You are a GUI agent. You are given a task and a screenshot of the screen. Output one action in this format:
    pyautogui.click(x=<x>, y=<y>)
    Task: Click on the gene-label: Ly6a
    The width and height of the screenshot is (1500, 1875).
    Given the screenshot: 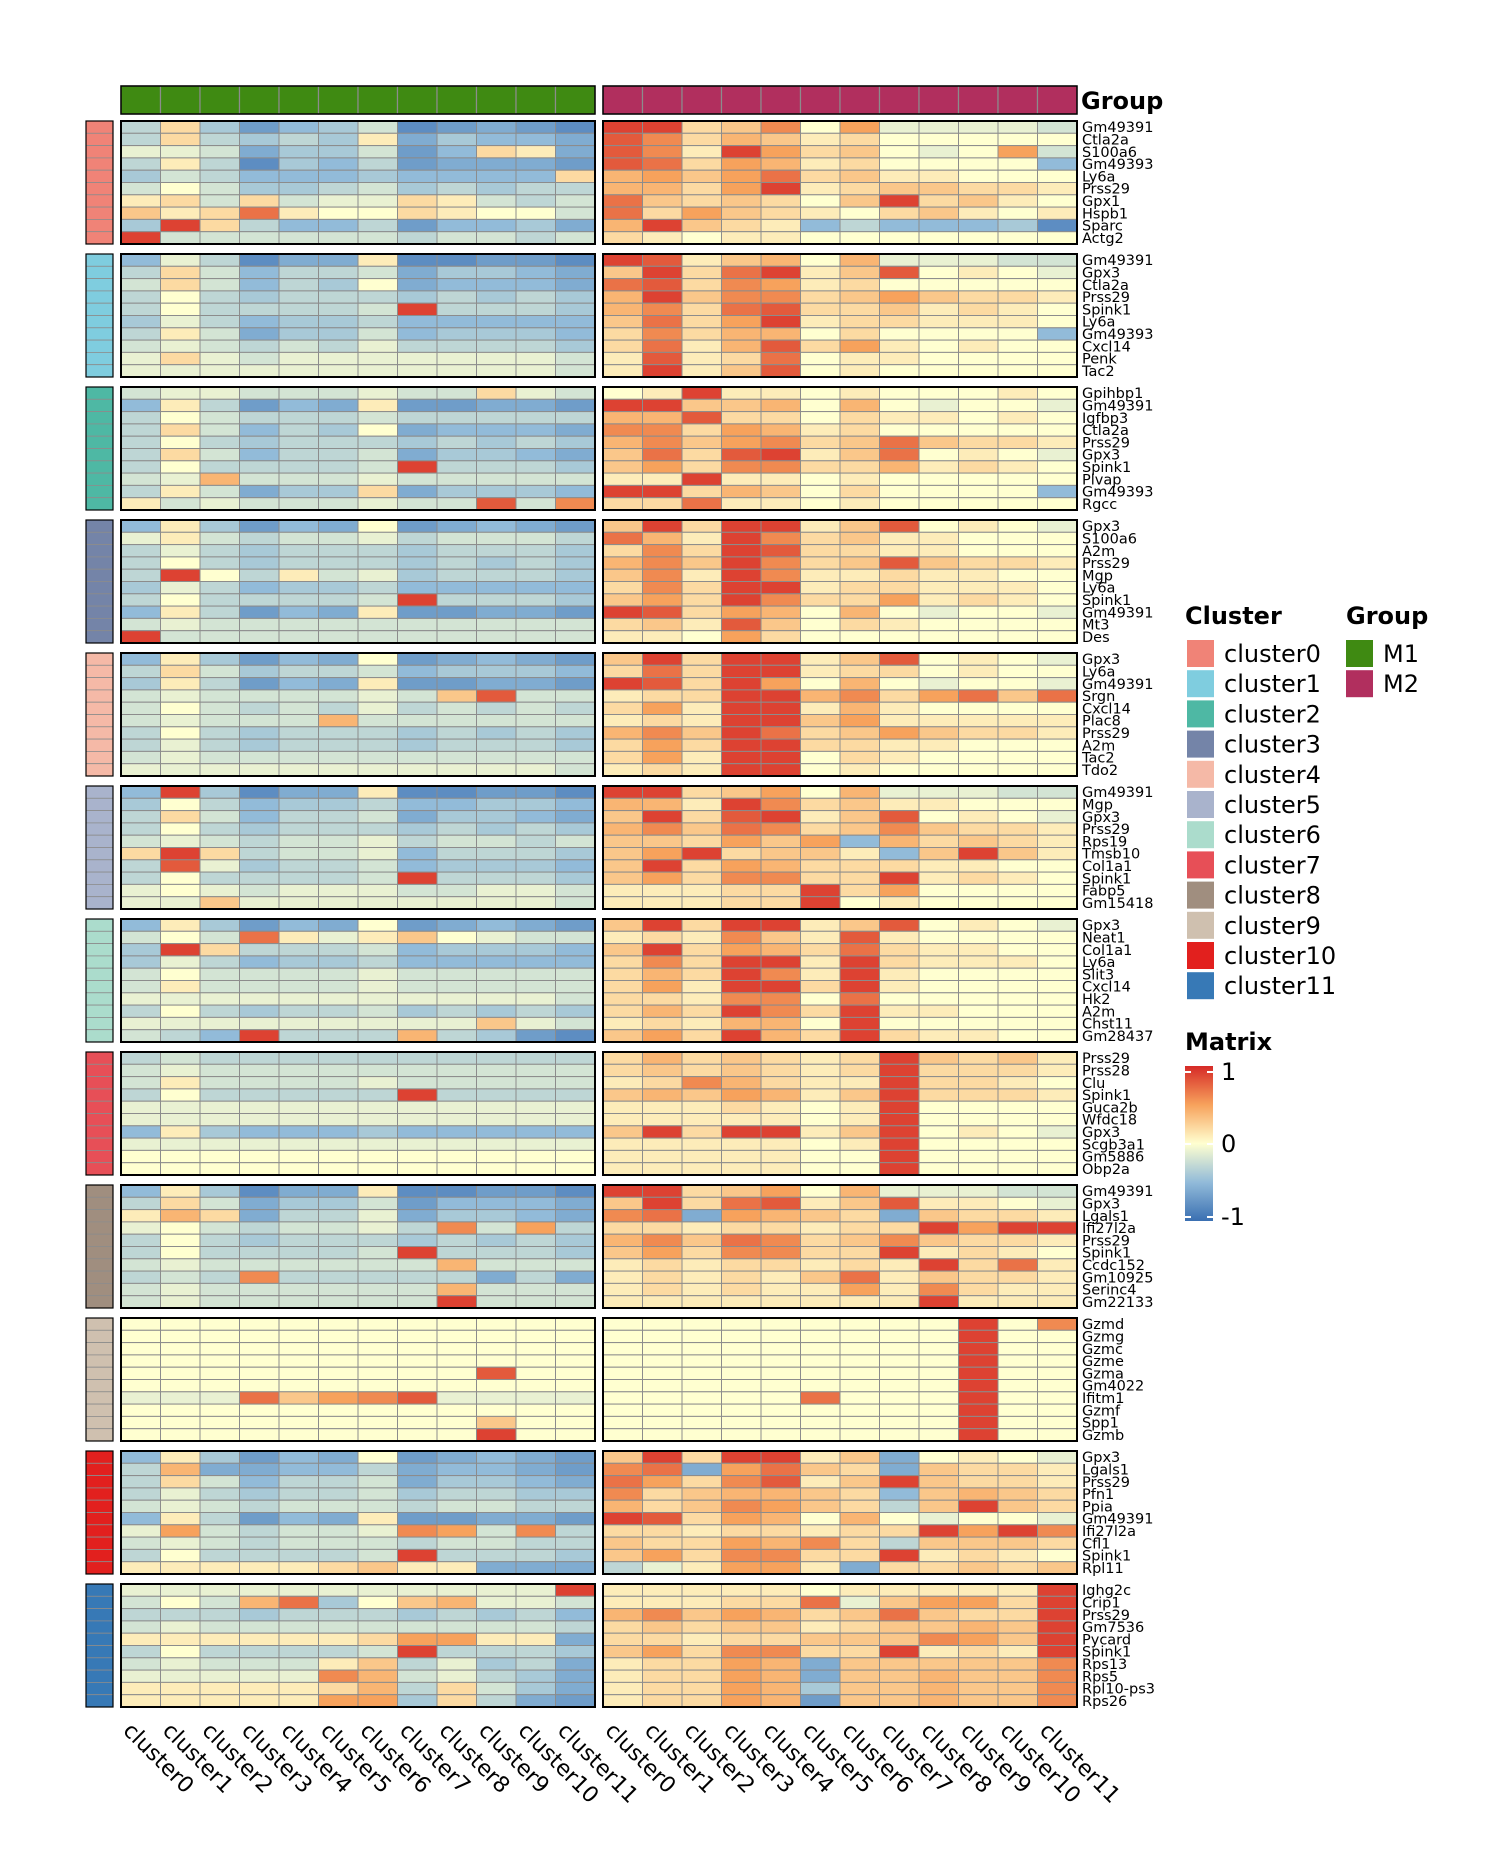 What is the action you would take?
    pyautogui.click(x=1098, y=672)
    